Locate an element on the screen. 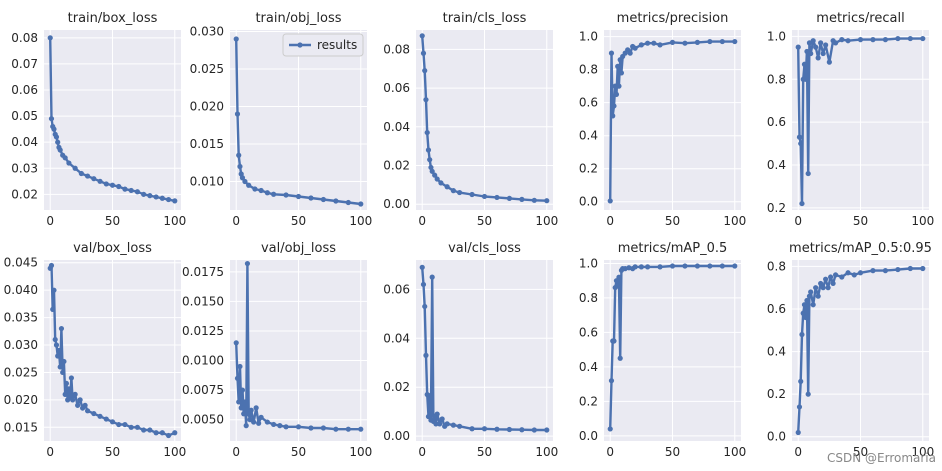 The image size is (942, 471). y-tick-label: 0.045 is located at coordinates (21, 263).